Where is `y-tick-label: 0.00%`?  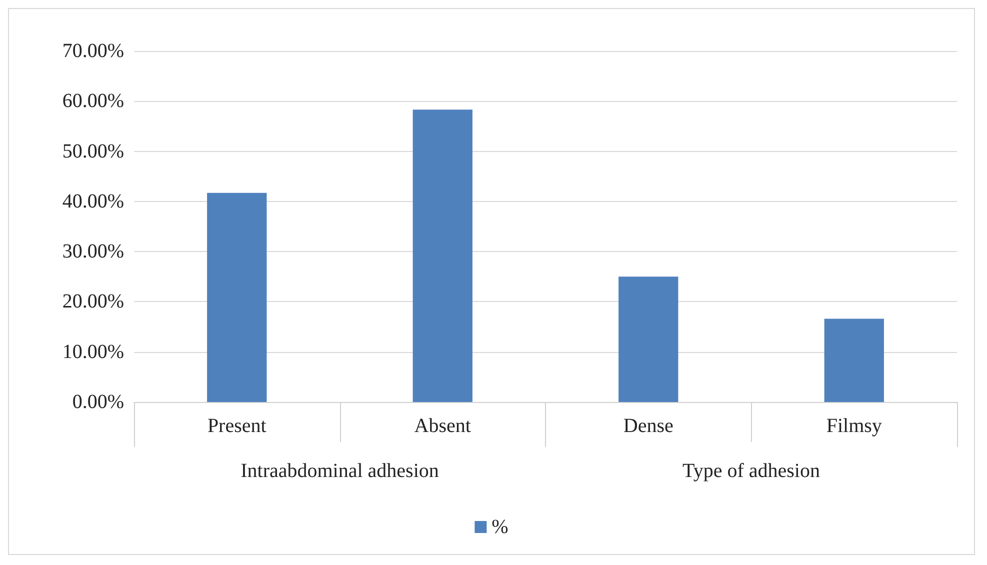 y-tick-label: 0.00% is located at coordinates (98, 402).